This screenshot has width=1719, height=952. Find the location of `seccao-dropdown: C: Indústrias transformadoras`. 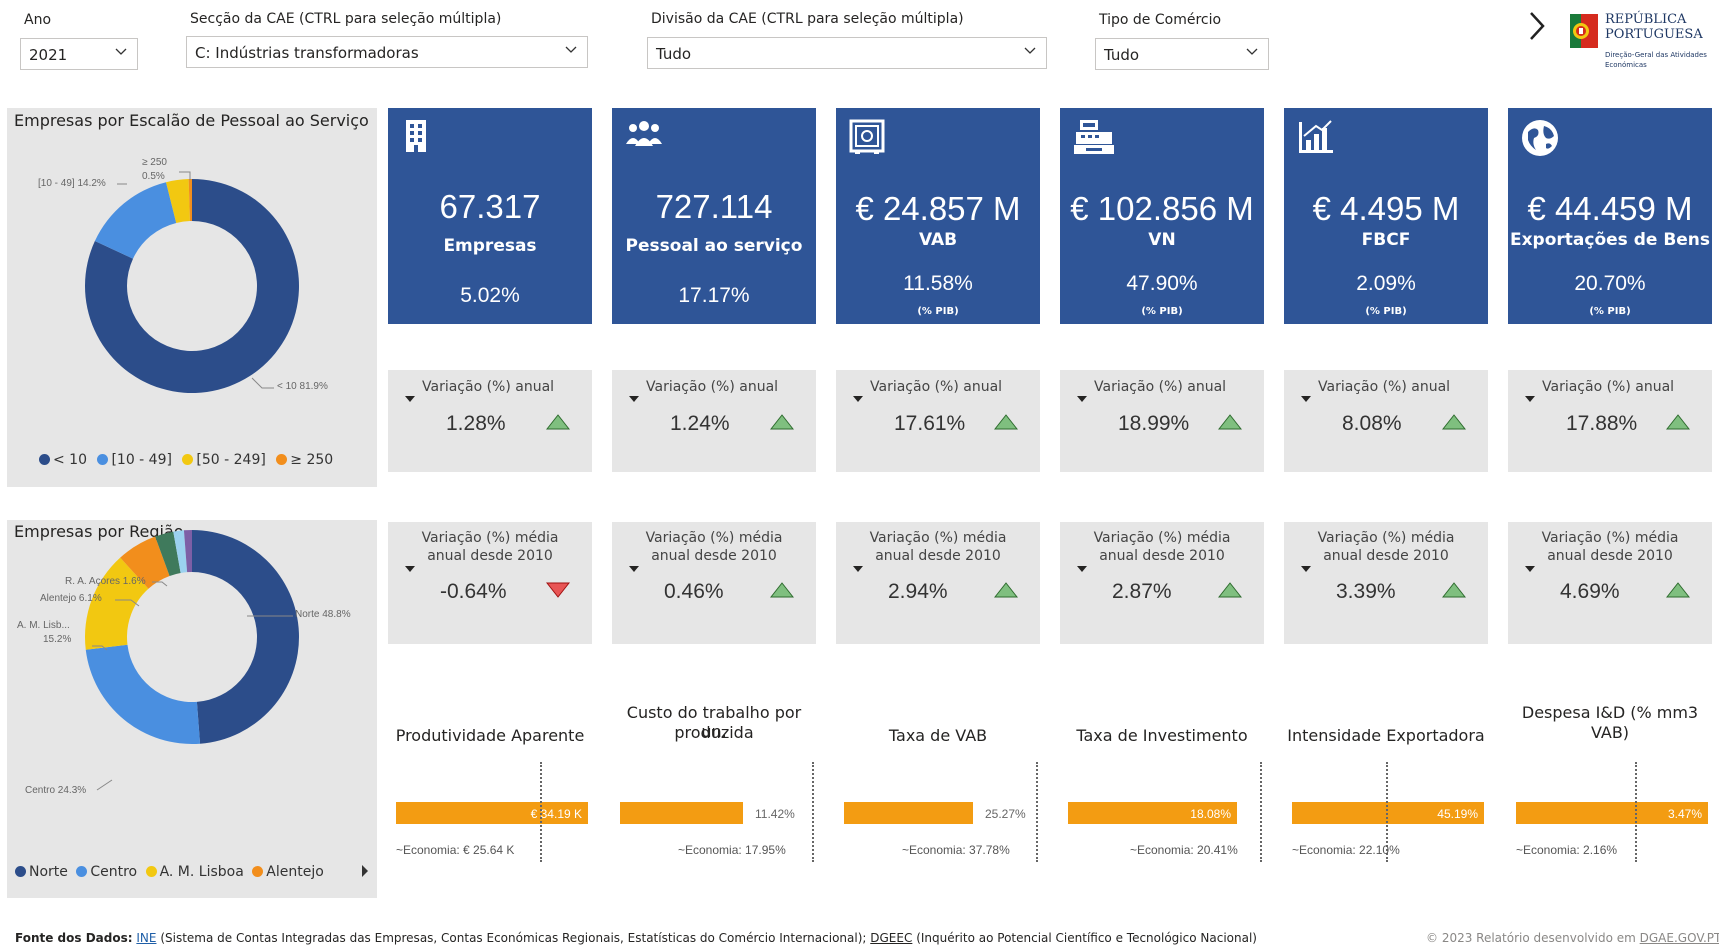

seccao-dropdown: C: Indústrias transformadoras is located at coordinates (387, 52).